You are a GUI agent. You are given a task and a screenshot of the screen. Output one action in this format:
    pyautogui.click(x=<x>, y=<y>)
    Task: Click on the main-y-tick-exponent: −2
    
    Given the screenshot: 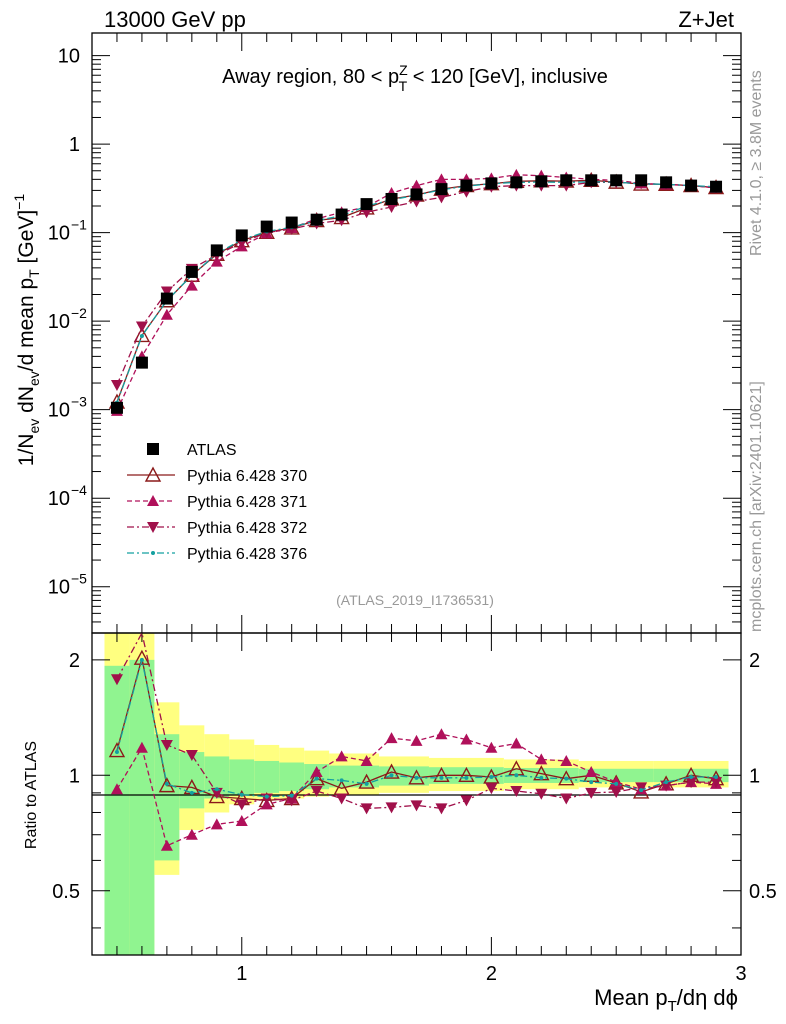 What is the action you would take?
    pyautogui.click(x=79, y=313)
    